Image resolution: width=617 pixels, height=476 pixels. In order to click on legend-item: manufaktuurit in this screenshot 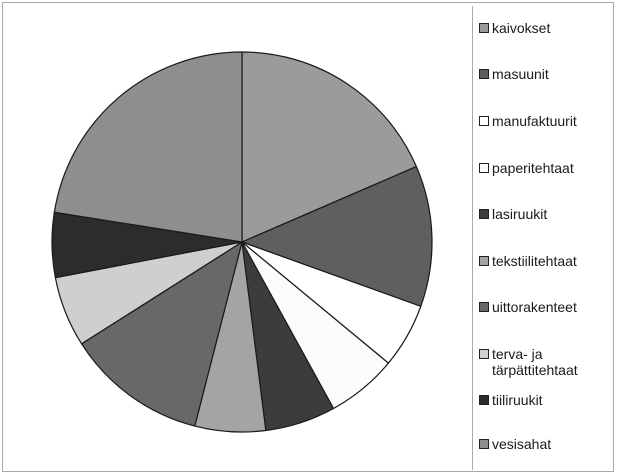, I will do `click(546, 121)`.